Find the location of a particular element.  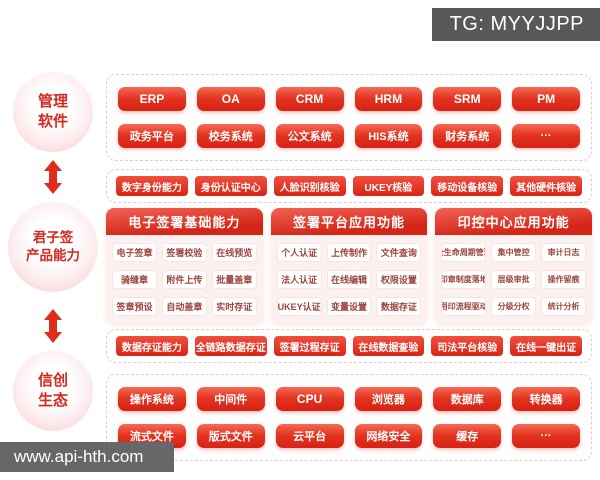

capability-cell: 层级审批 is located at coordinates (514, 279).